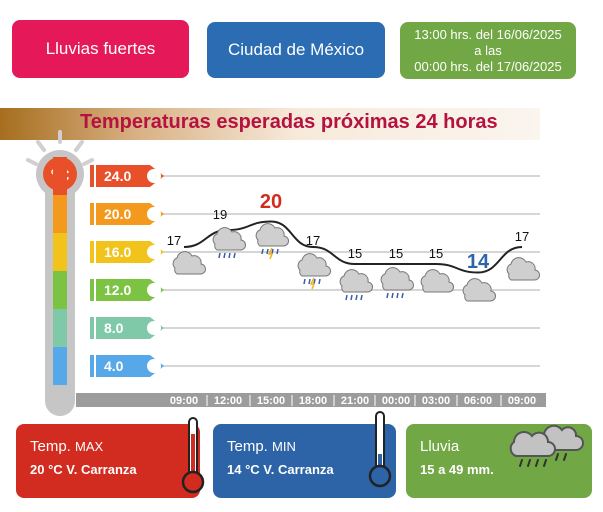  I want to click on min-temp-card: Temp. MIN 14 °C V. Carranza, so click(304, 454).